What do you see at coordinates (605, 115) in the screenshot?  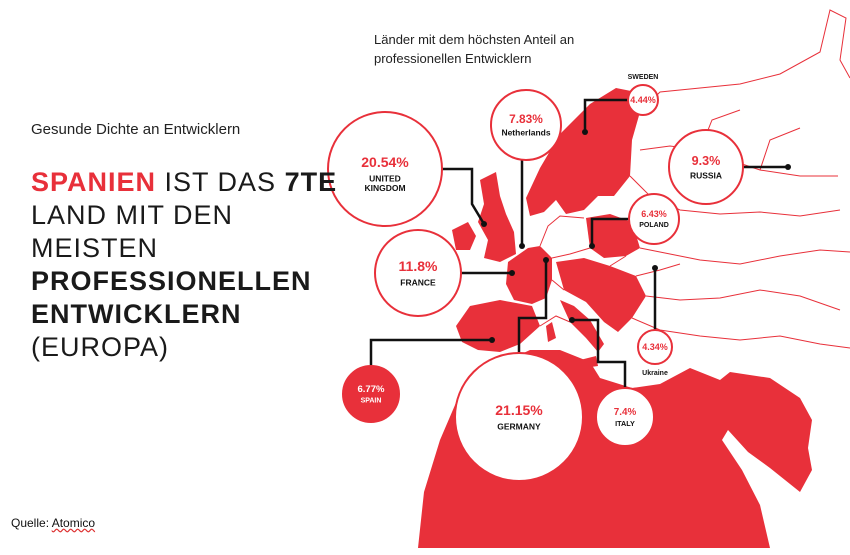 I see `connector-sweden` at bounding box center [605, 115].